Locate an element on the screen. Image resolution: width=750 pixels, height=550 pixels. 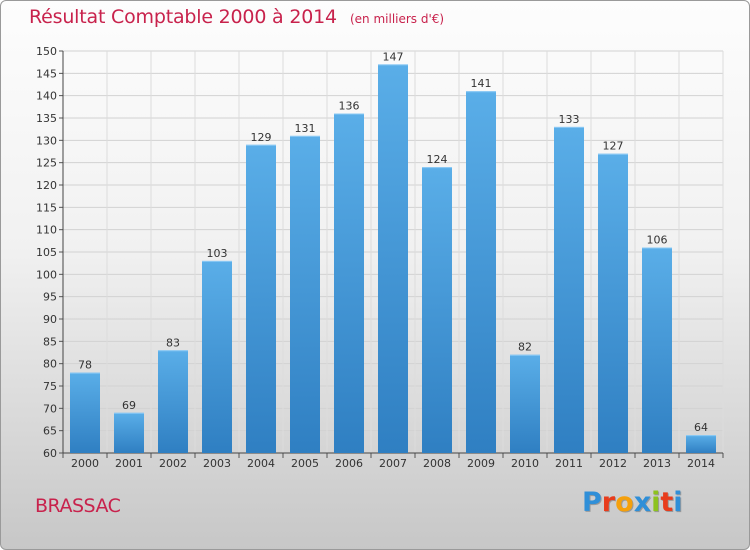
bar-value-label: 83 is located at coordinates (173, 342).